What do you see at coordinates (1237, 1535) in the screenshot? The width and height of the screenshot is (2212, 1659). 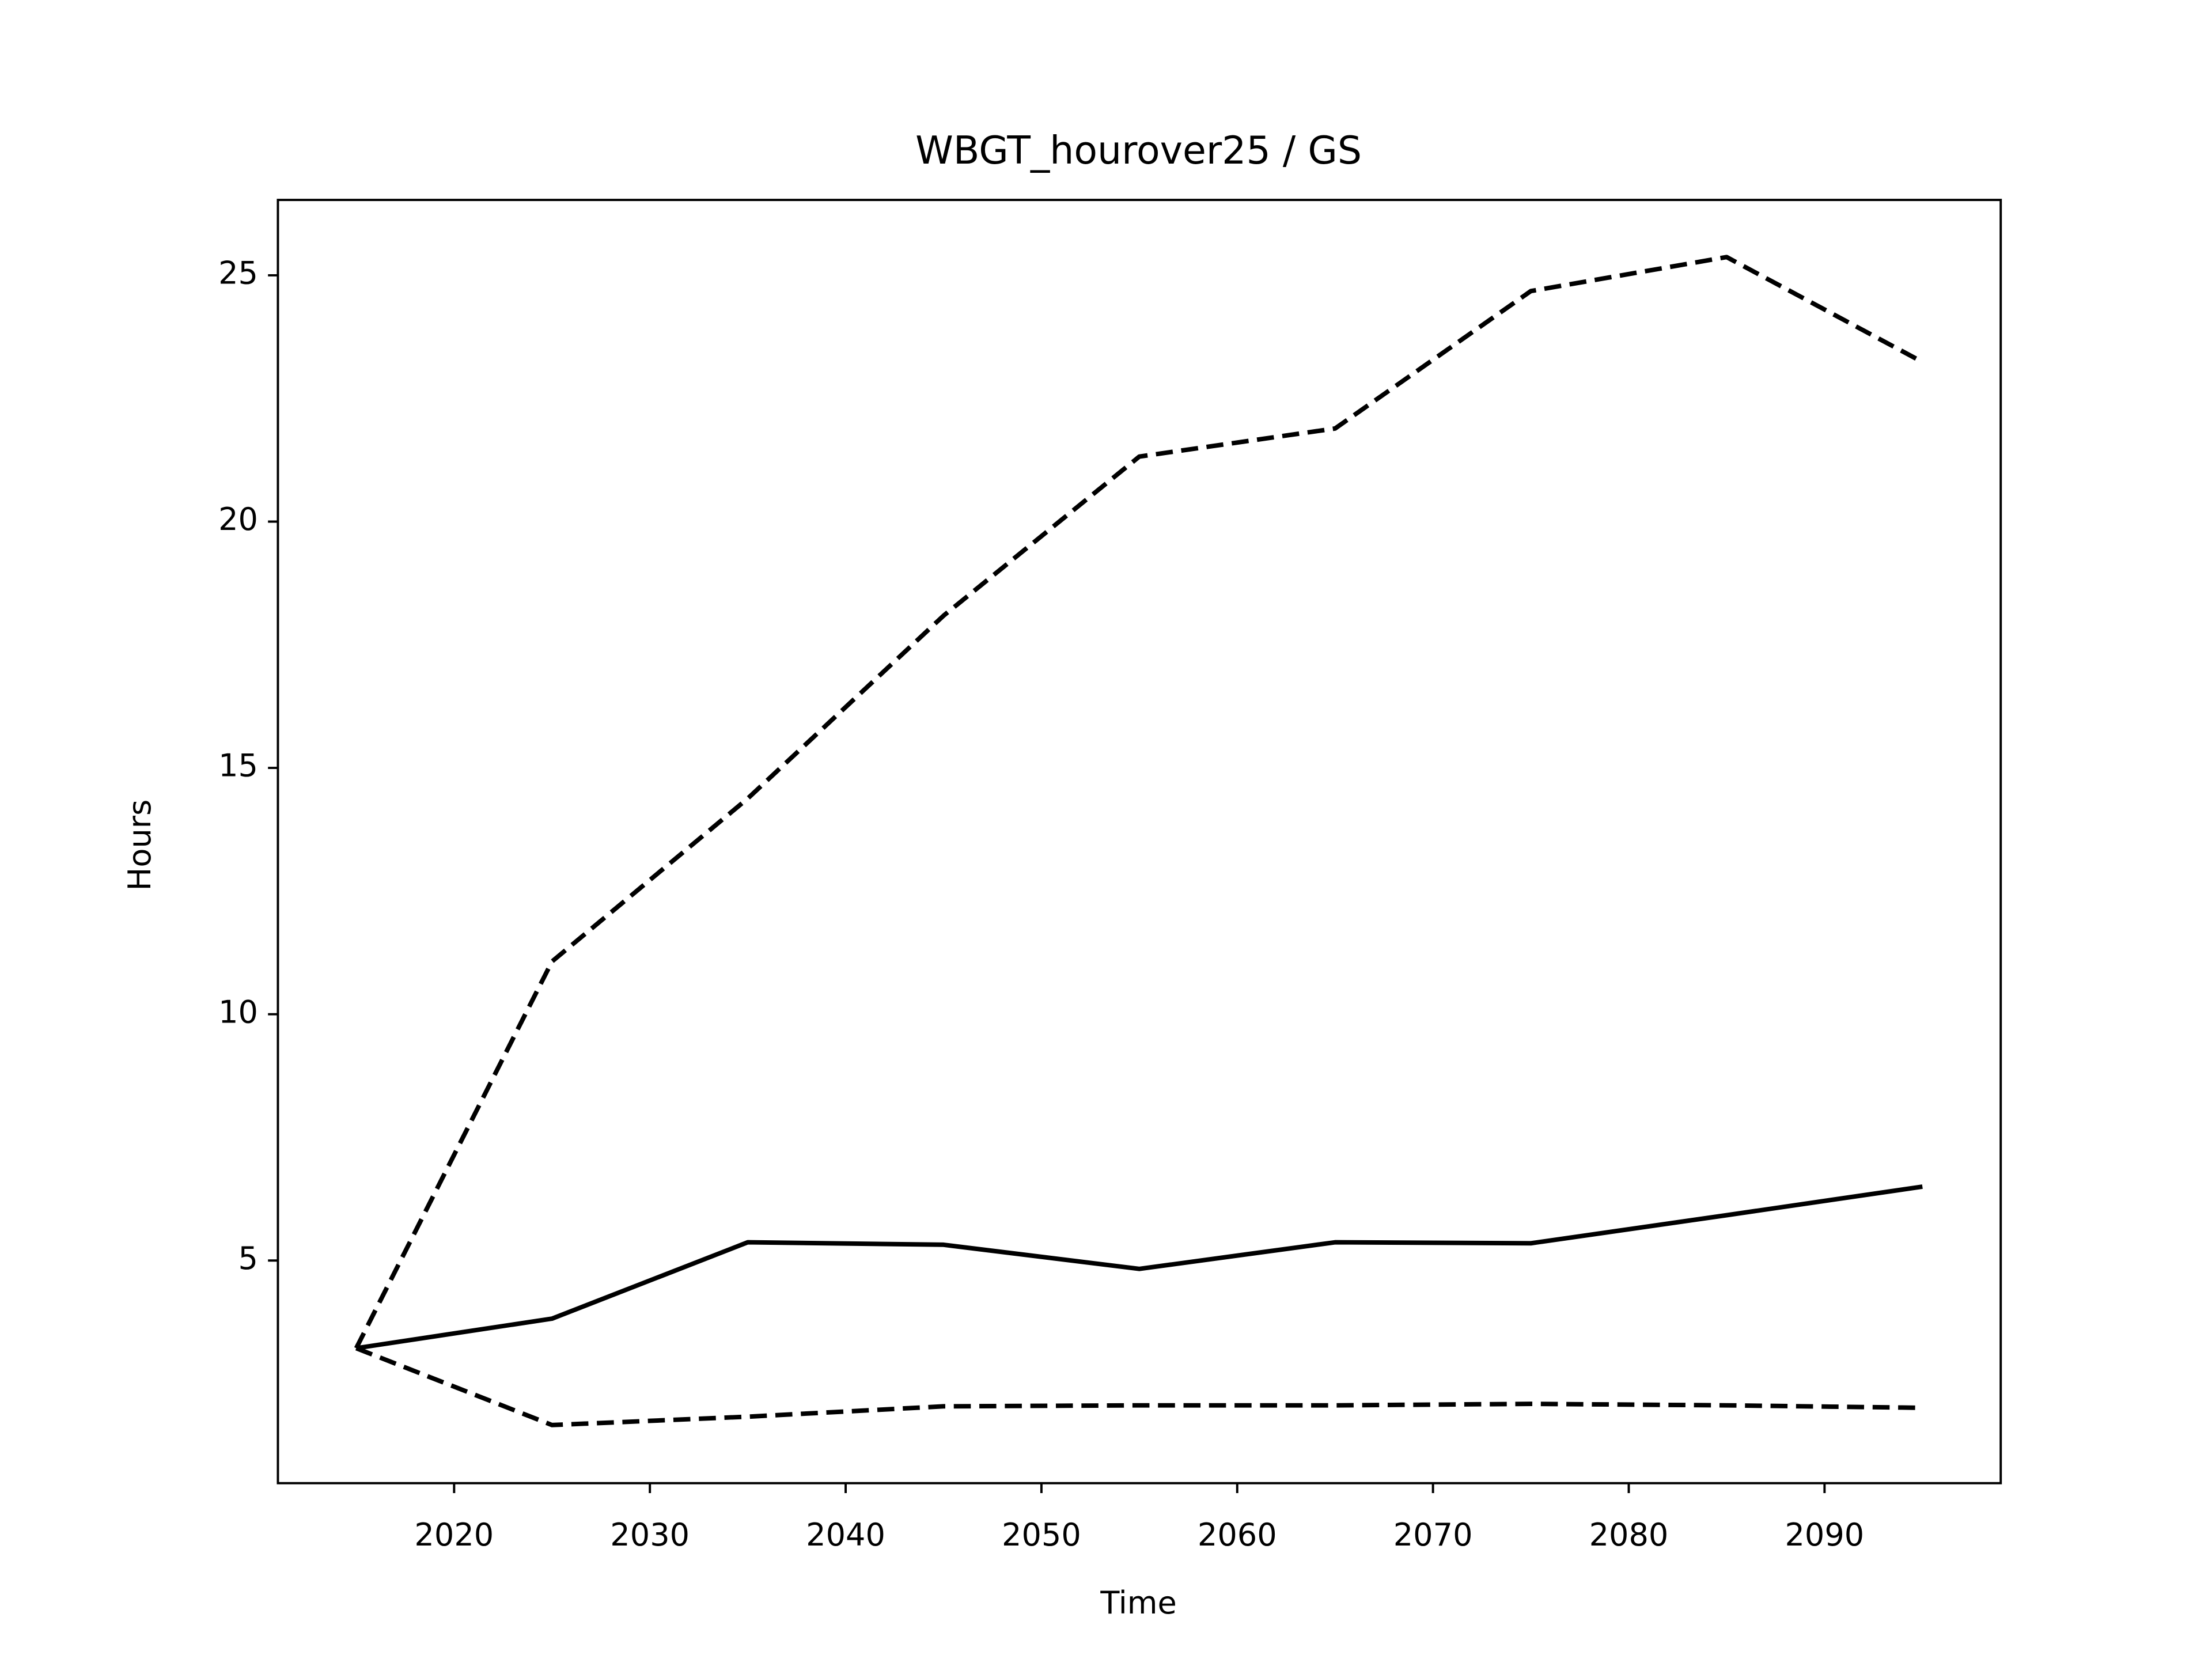 I see `x-tick-label: 2060` at bounding box center [1237, 1535].